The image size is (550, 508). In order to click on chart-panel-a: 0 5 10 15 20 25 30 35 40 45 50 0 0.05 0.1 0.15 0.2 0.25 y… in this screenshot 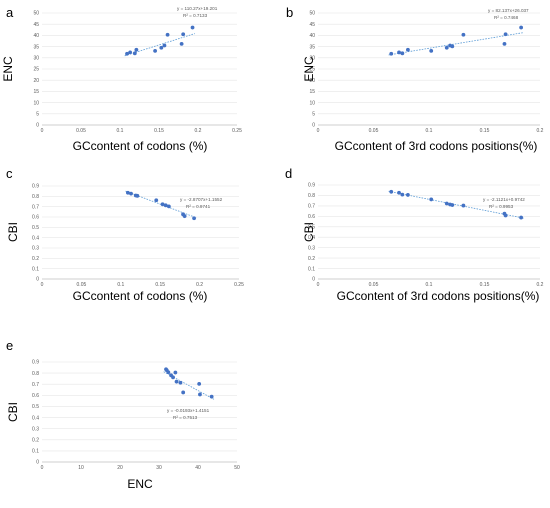, I will do `click(121, 79)`.